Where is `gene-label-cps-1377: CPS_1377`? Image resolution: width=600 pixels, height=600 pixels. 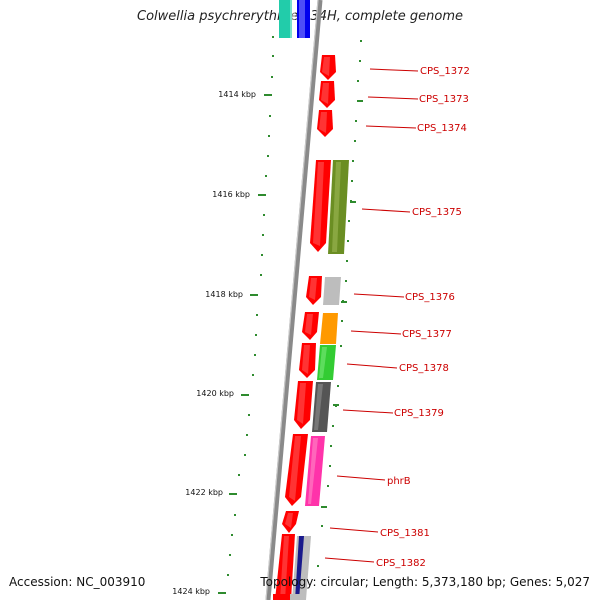 gene-label-cps-1377: CPS_1377 is located at coordinates (427, 334).